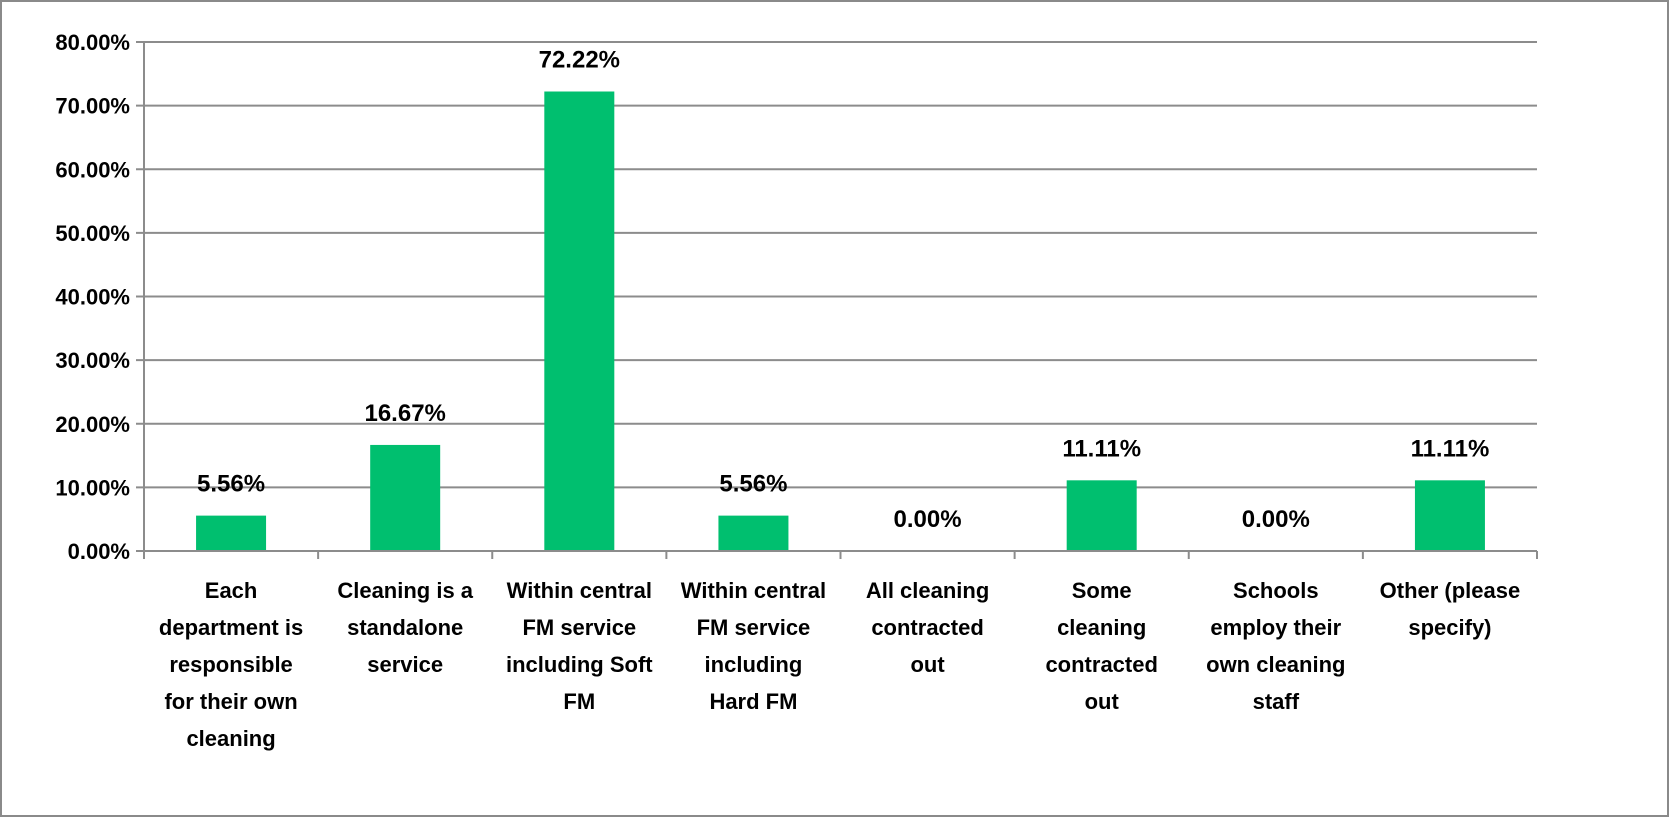 This screenshot has height=819, width=1669. What do you see at coordinates (92, 487) in the screenshot?
I see `y-axis-tick-label: 10.00%` at bounding box center [92, 487].